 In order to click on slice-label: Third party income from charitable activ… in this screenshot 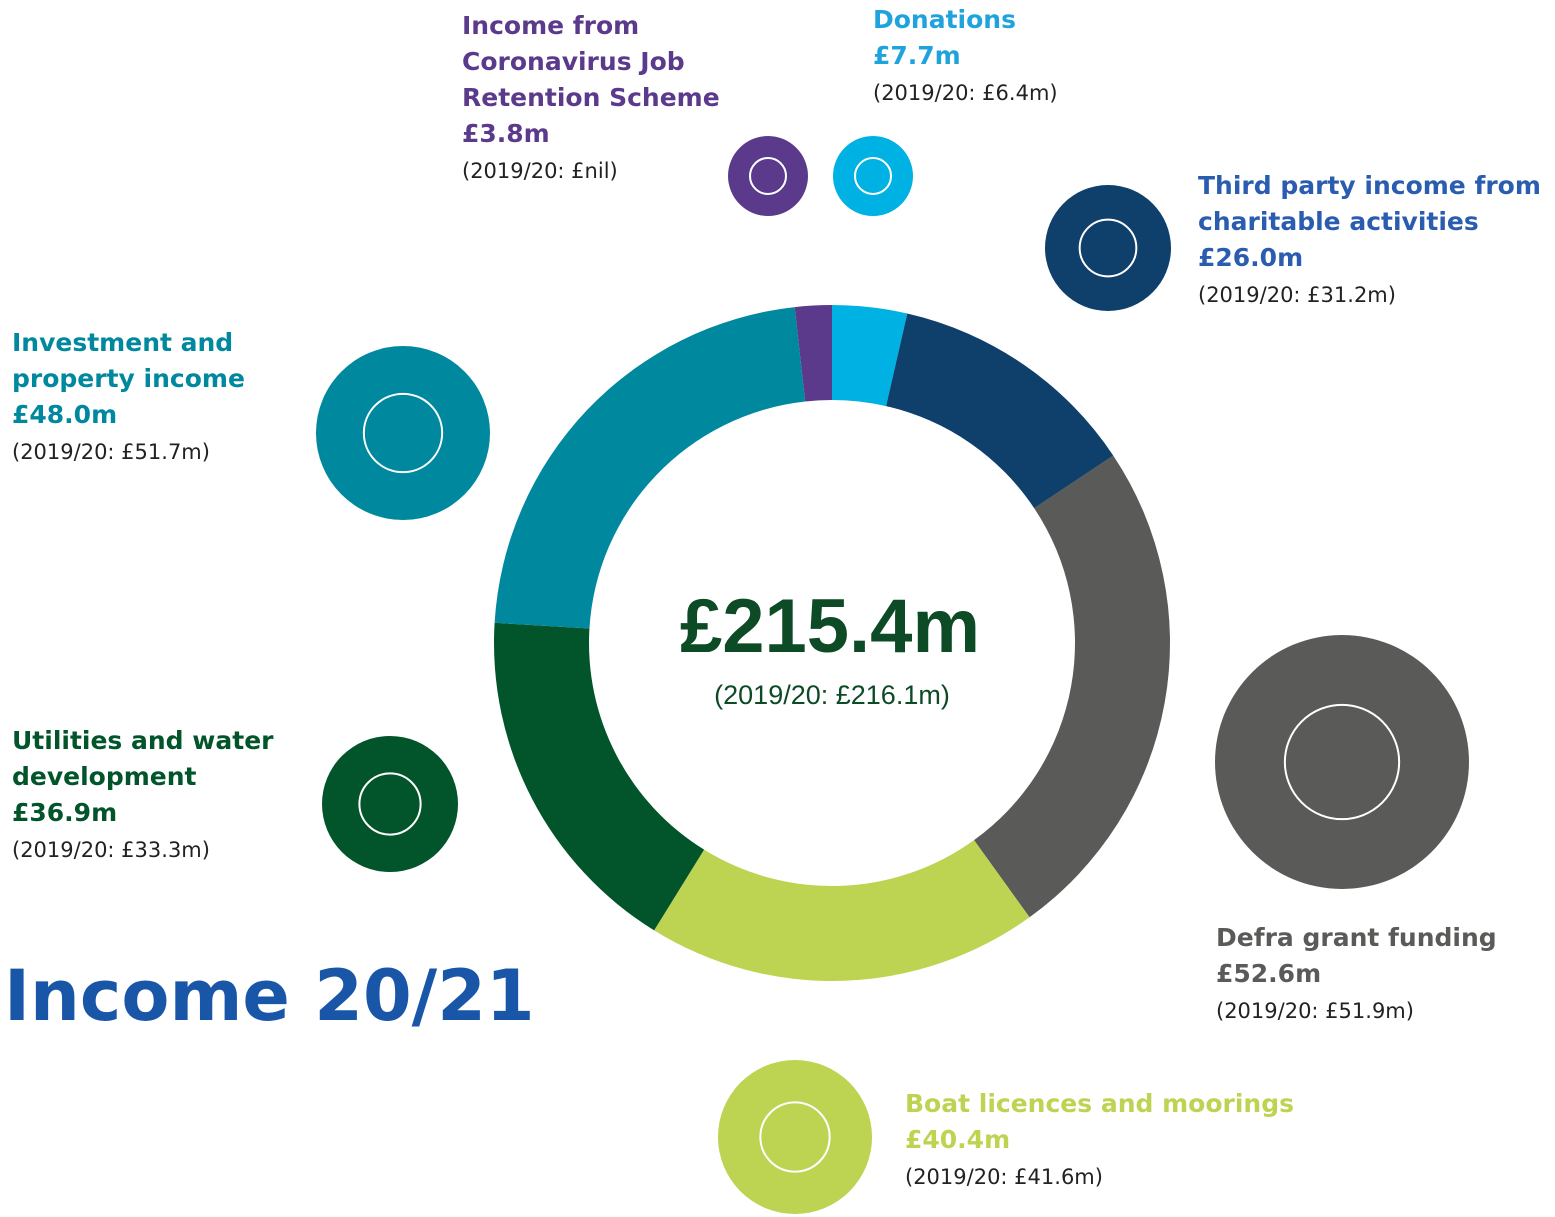, I will do `click(1373, 241)`.